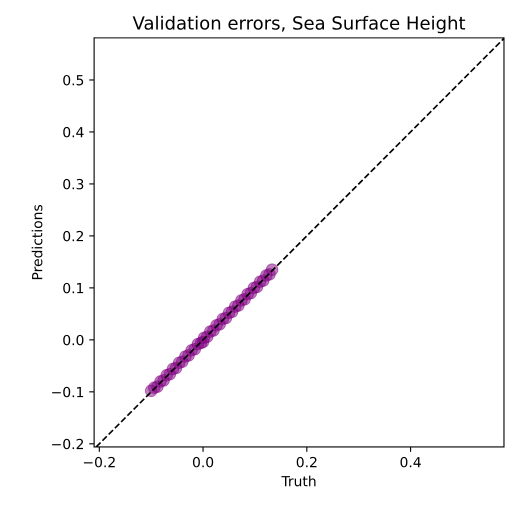 Image resolution: width=506 pixels, height=505 pixels. What do you see at coordinates (299, 25) in the screenshot?
I see `chart-title: Validation errors, Sea Surface Height` at bounding box center [299, 25].